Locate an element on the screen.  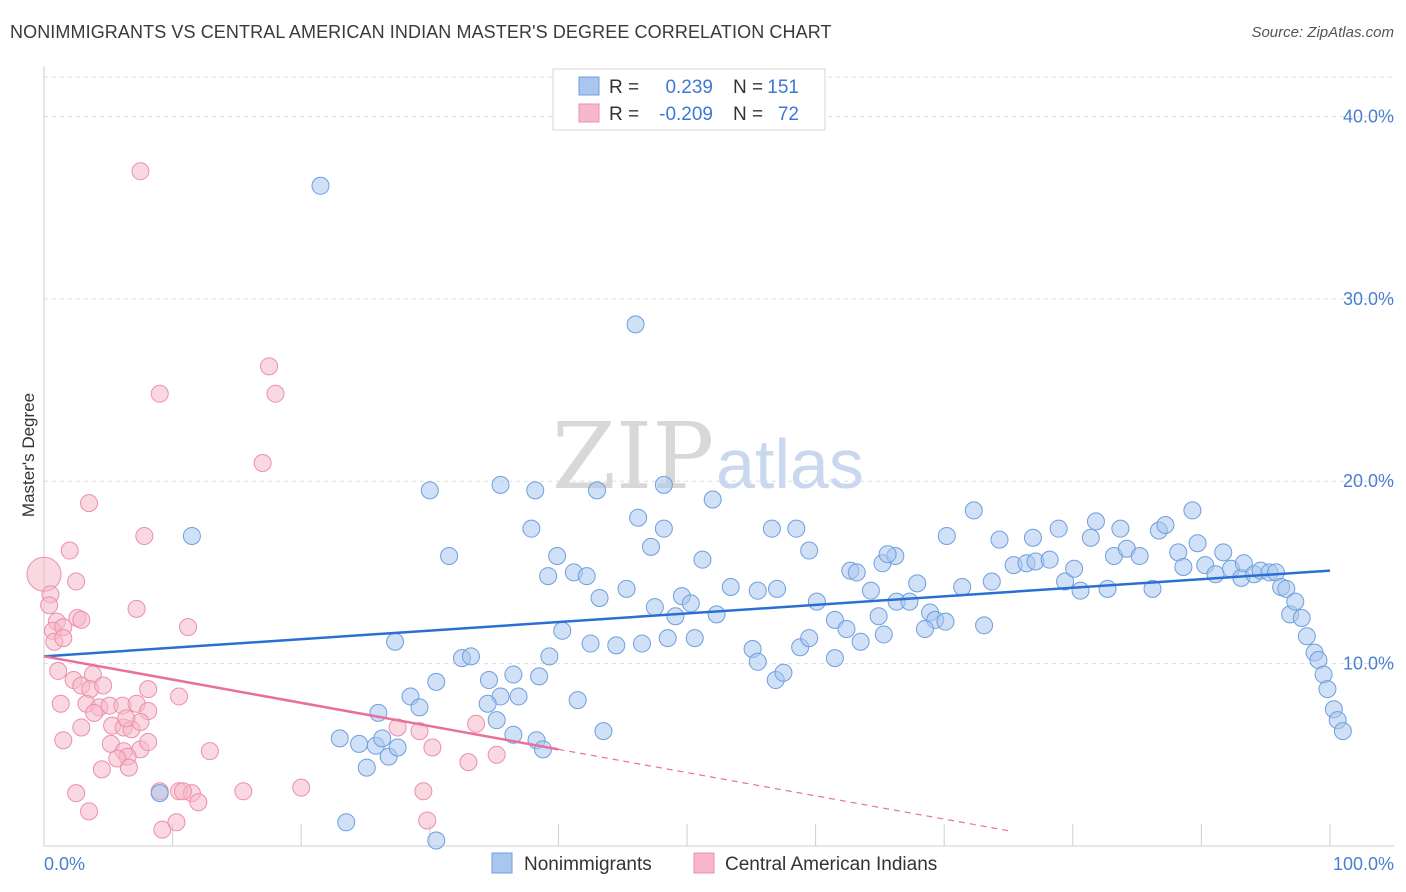
trend-line-nonimmigrants is located at coordinates (687, 613).